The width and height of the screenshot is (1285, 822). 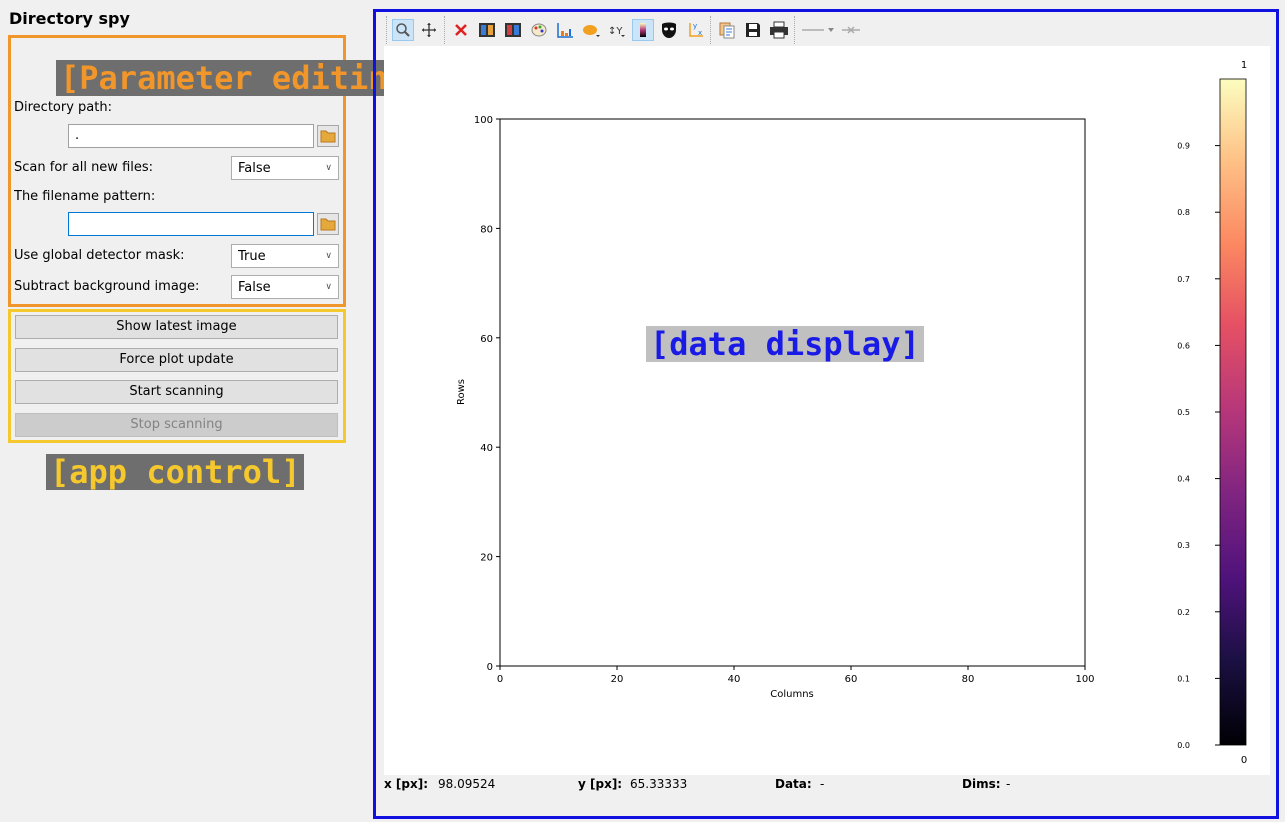 What do you see at coordinates (403, 30) in the screenshot?
I see `zoom-icon` at bounding box center [403, 30].